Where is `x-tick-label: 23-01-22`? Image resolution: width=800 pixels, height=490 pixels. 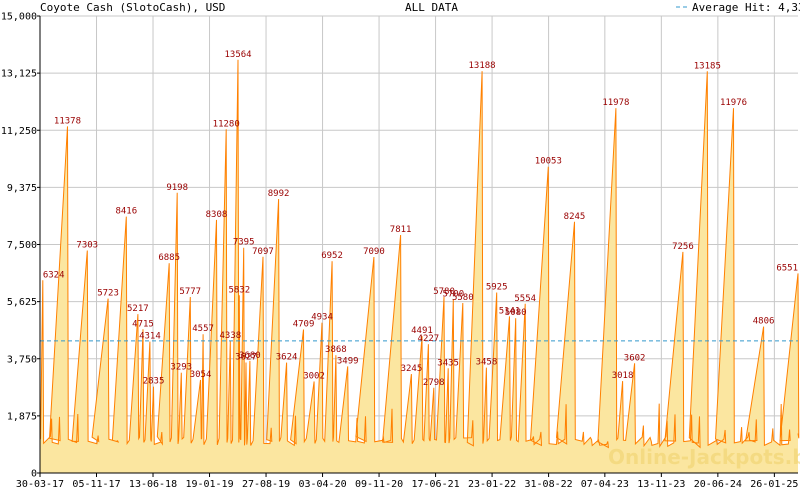
x-tick-label: 23-01-22 is located at coordinates (492, 484).